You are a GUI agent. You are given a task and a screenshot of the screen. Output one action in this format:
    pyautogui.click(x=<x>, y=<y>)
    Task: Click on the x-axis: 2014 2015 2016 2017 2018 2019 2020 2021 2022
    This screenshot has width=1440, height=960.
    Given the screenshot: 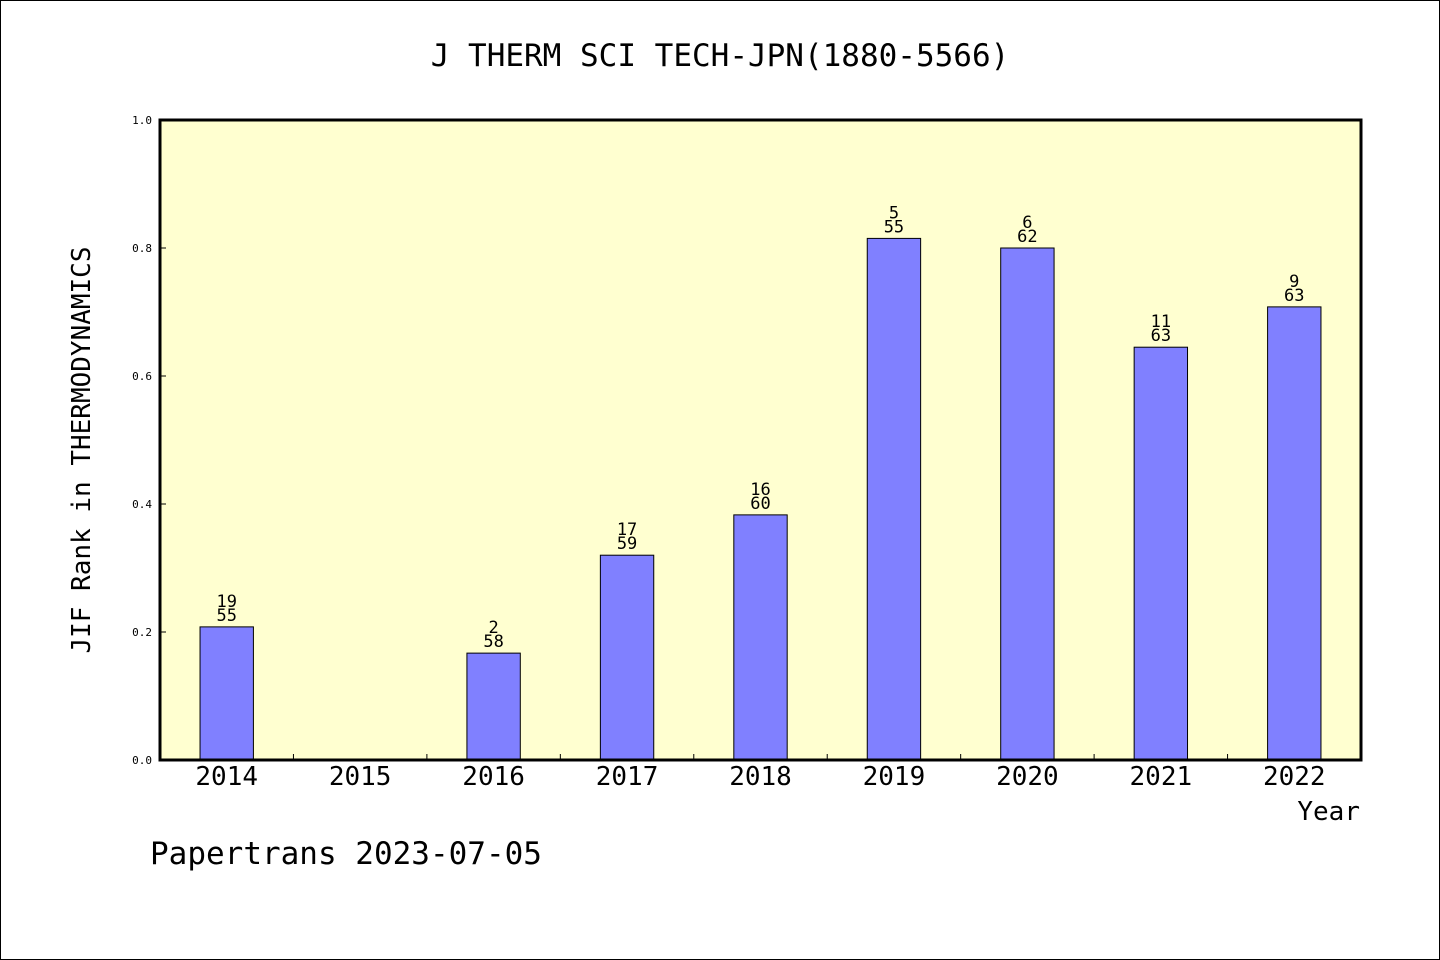 What is the action you would take?
    pyautogui.click(x=760, y=773)
    